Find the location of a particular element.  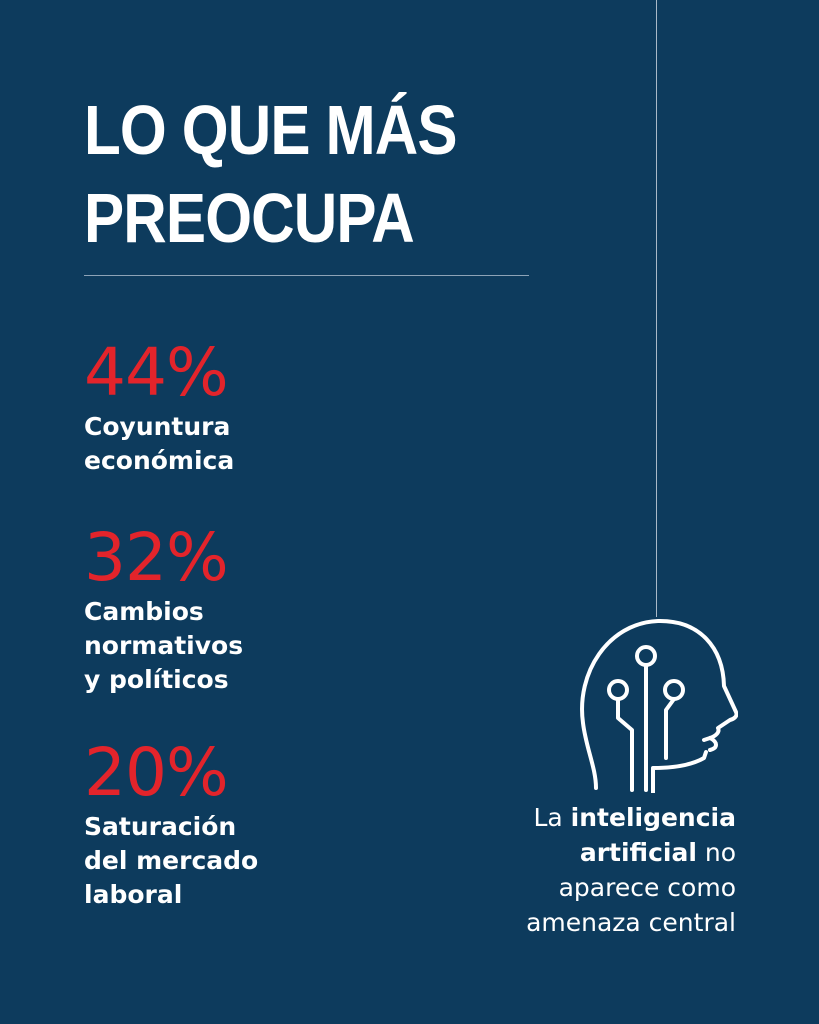

vertical-connector-line is located at coordinates (656, 308).